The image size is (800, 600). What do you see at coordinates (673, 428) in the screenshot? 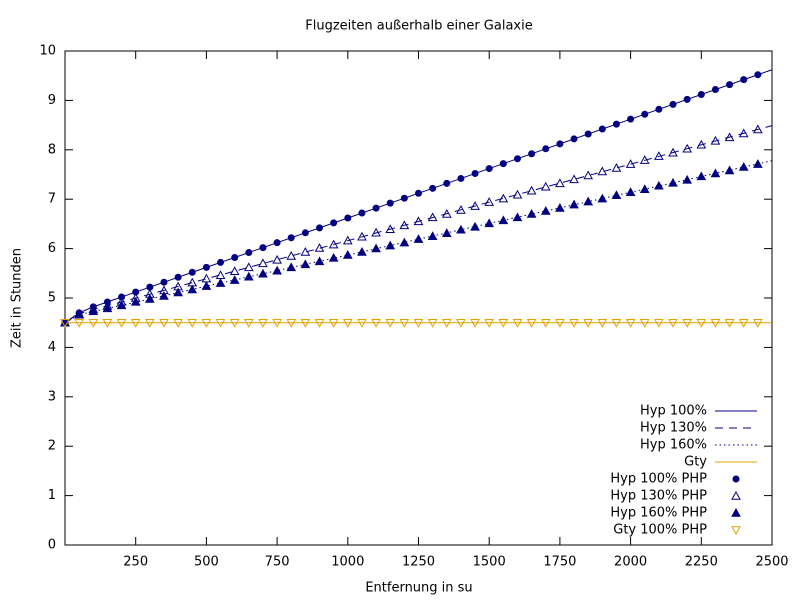
I see `legend-label: Hyp 130%` at bounding box center [673, 428].